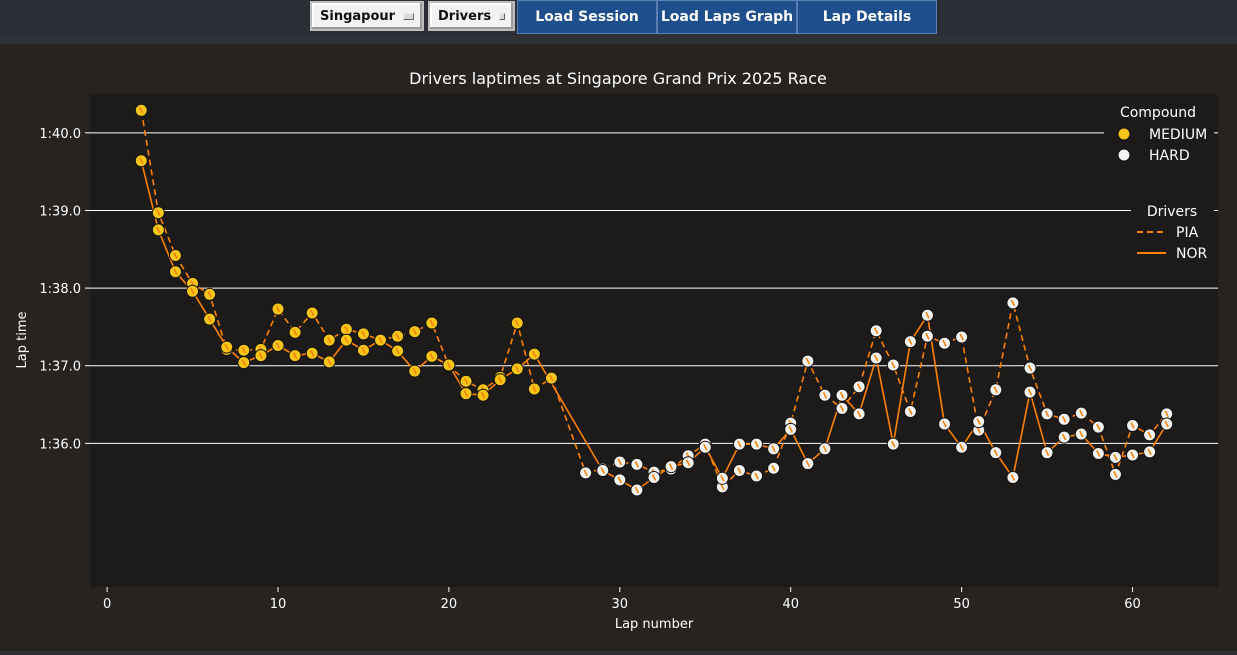 The width and height of the screenshot is (1237, 655). I want to click on drivers-legend-box, so click(1172, 233).